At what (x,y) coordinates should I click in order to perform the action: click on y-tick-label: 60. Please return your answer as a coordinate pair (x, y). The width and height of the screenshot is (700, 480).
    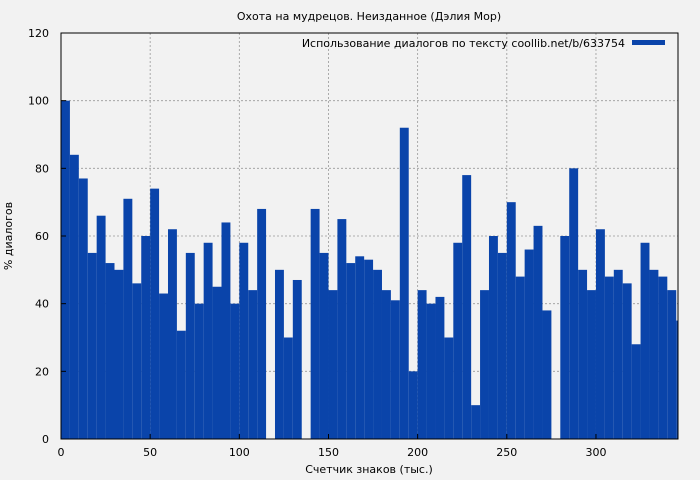
    Looking at the image, I should click on (42, 236).